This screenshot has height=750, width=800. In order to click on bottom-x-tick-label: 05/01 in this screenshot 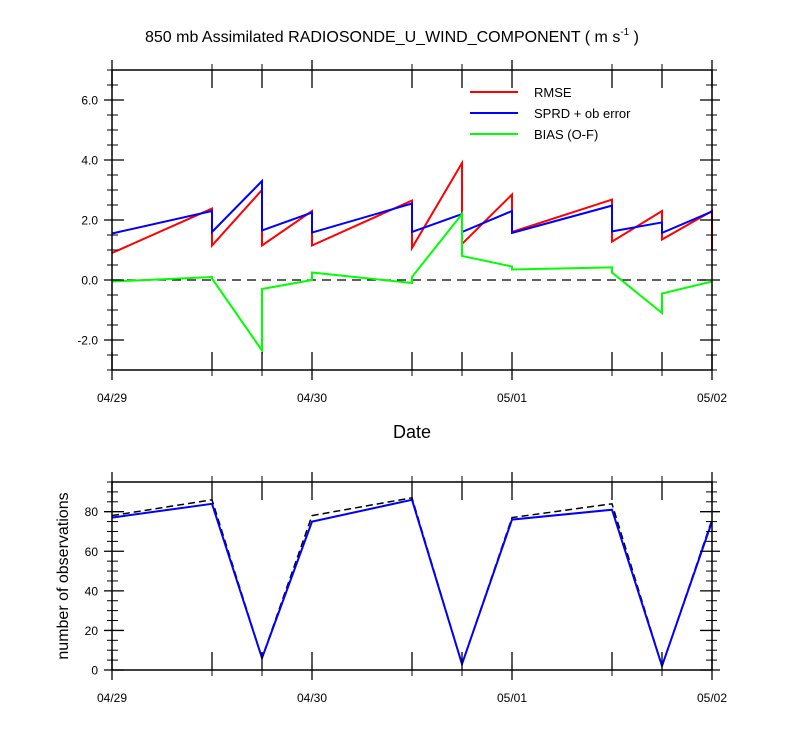, I will do `click(512, 698)`.